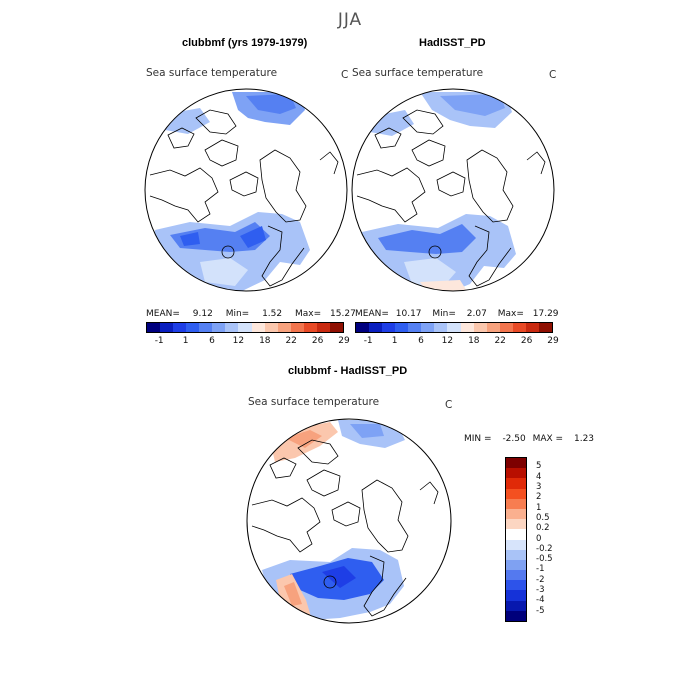 The image size is (700, 700). I want to click on diff-colorbar-tick-label: 1, so click(539, 507).